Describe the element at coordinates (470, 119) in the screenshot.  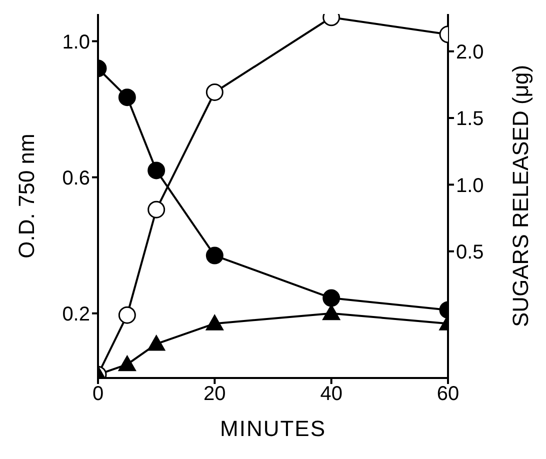
I see `y2-tick-label: 1.5` at that location.